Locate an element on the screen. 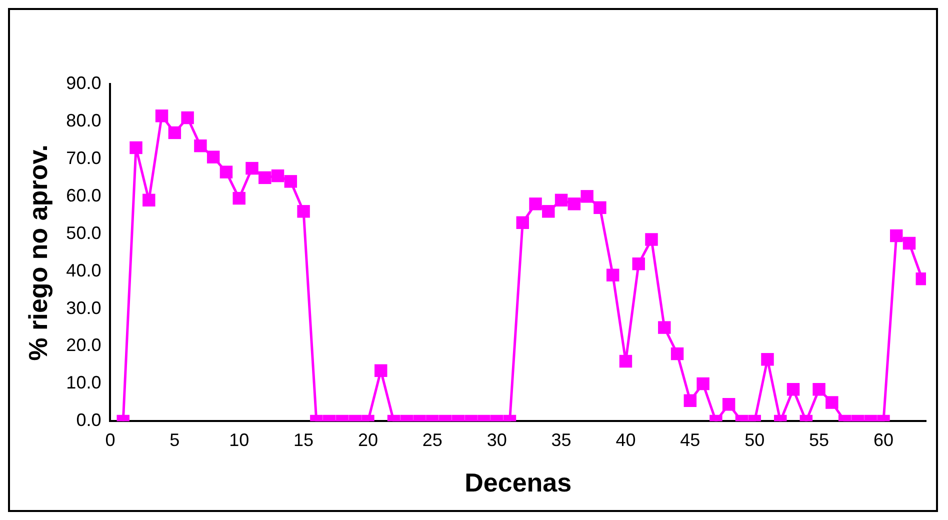 The width and height of the screenshot is (948, 520). x-tick-label: 55 is located at coordinates (819, 440).